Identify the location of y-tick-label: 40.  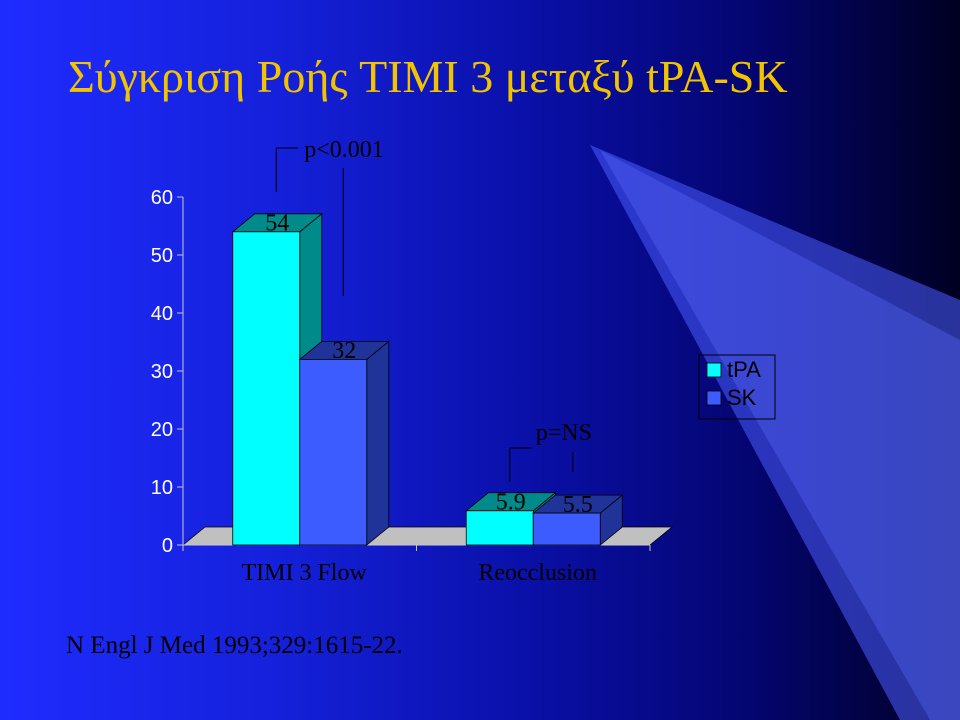
(162, 314).